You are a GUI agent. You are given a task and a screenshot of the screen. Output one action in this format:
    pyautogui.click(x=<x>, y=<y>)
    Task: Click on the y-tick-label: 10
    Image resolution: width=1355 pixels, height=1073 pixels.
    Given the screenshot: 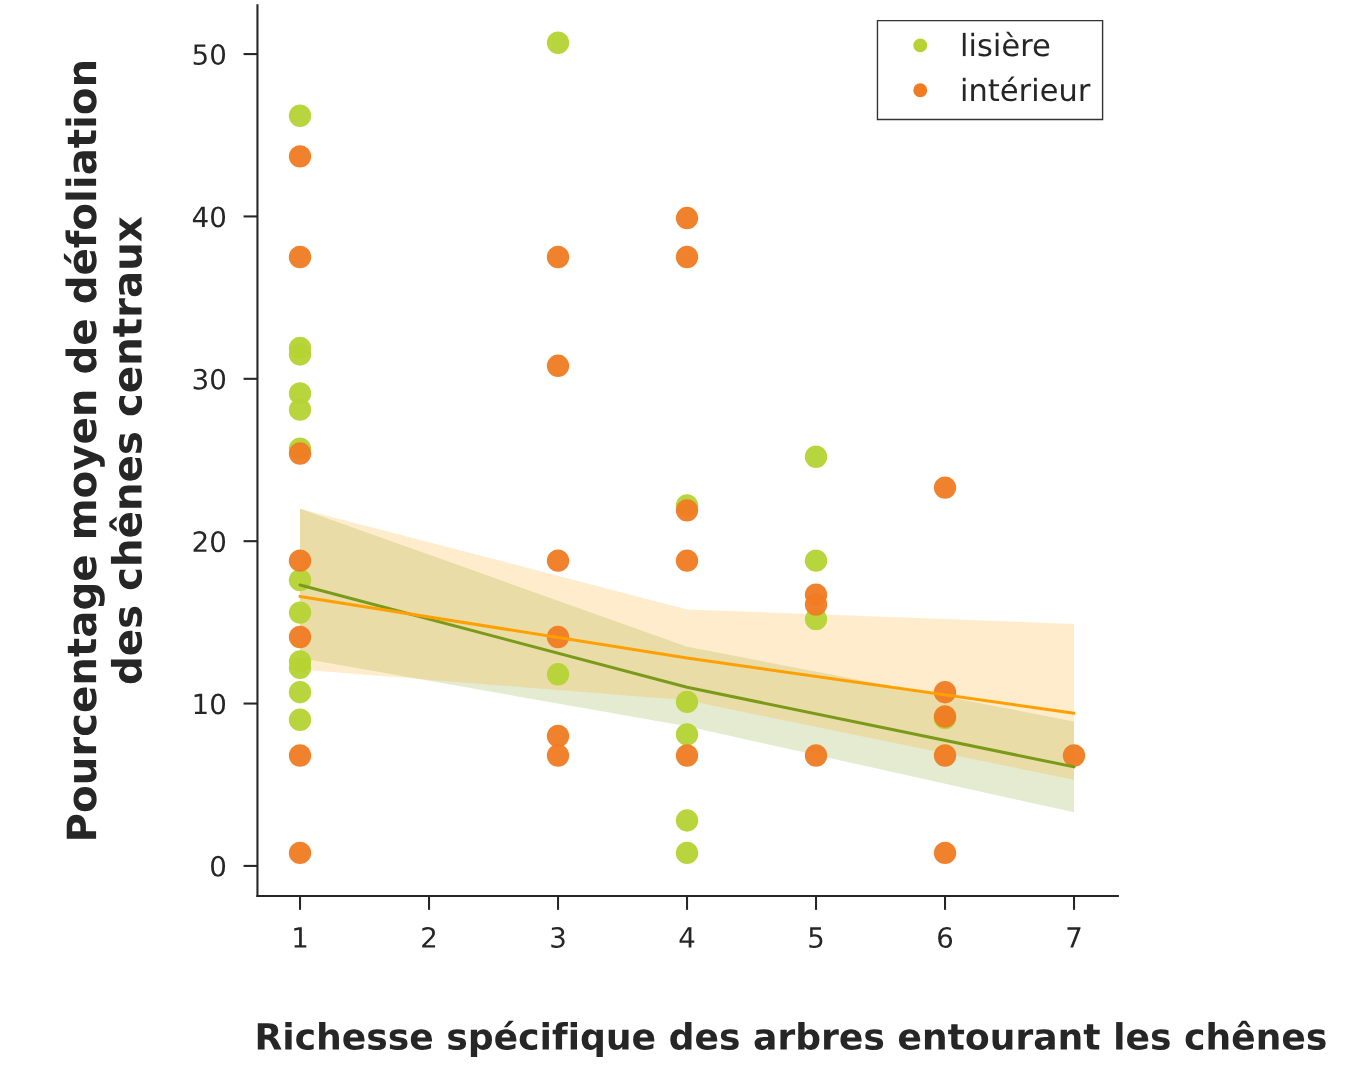 What is the action you would take?
    pyautogui.click(x=210, y=704)
    